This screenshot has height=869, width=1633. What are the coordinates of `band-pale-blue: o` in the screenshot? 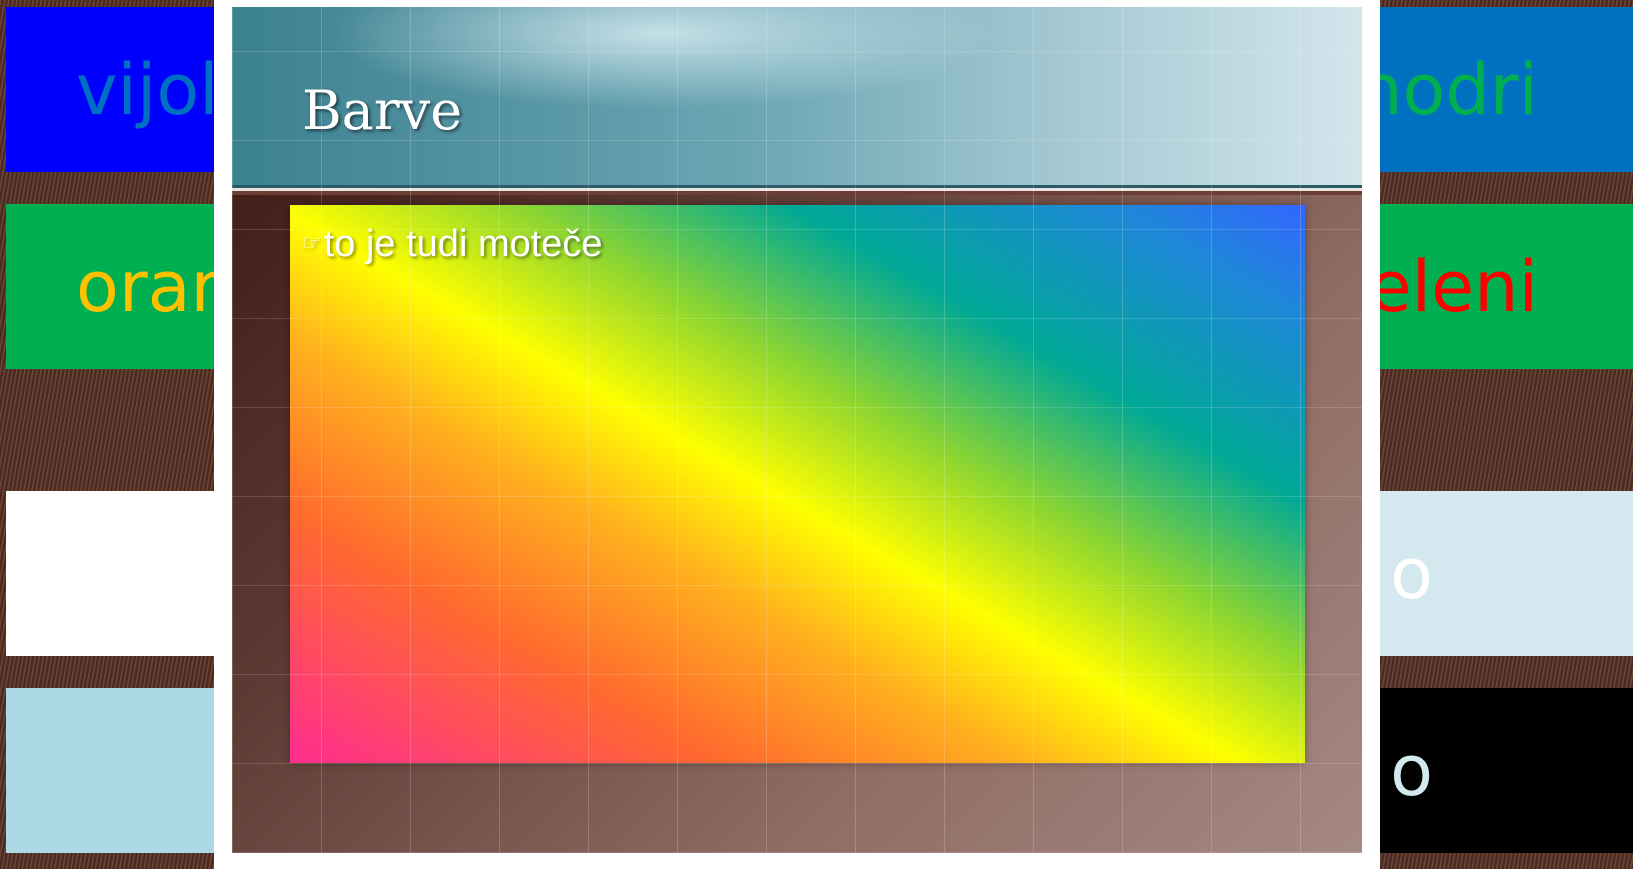 It's located at (1505, 573).